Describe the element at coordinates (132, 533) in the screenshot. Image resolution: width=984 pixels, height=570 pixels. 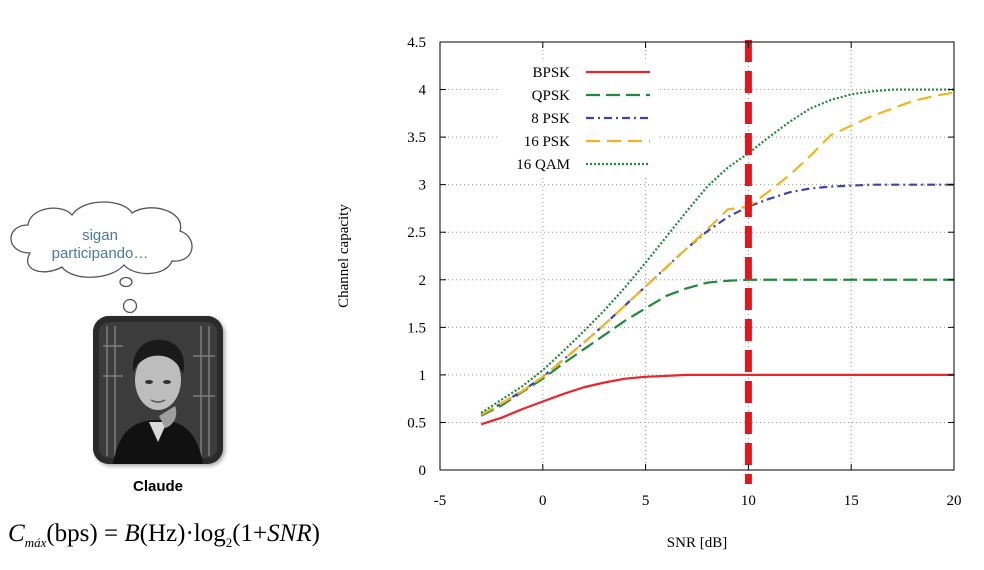
I see `formula-b: B` at that location.